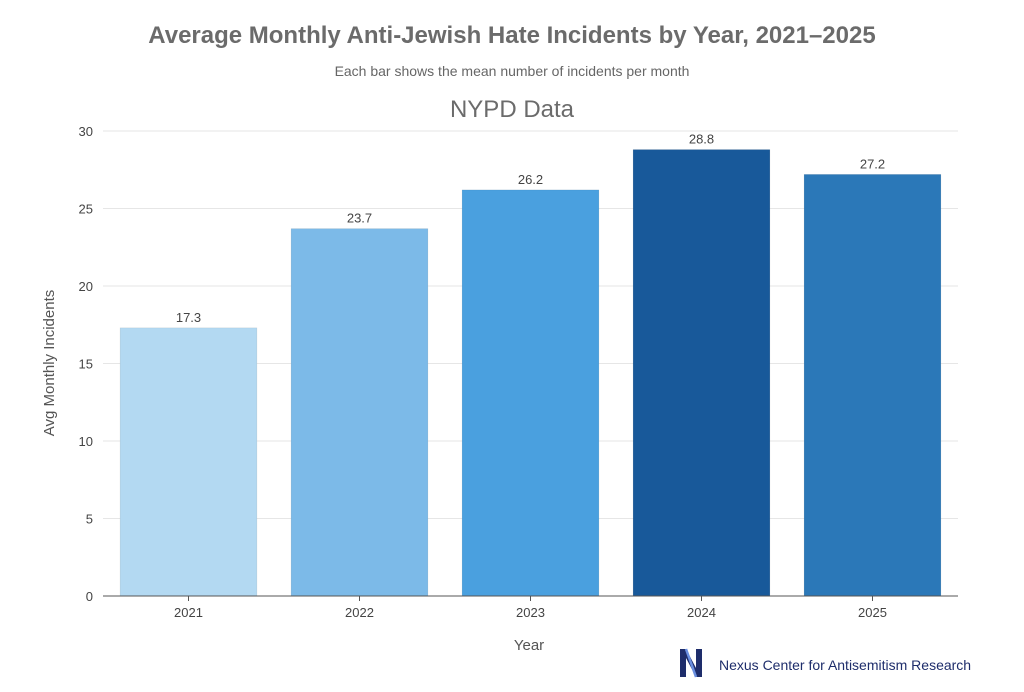 The height and width of the screenshot is (692, 1024). What do you see at coordinates (530, 393) in the screenshot?
I see `bar-2023` at bounding box center [530, 393].